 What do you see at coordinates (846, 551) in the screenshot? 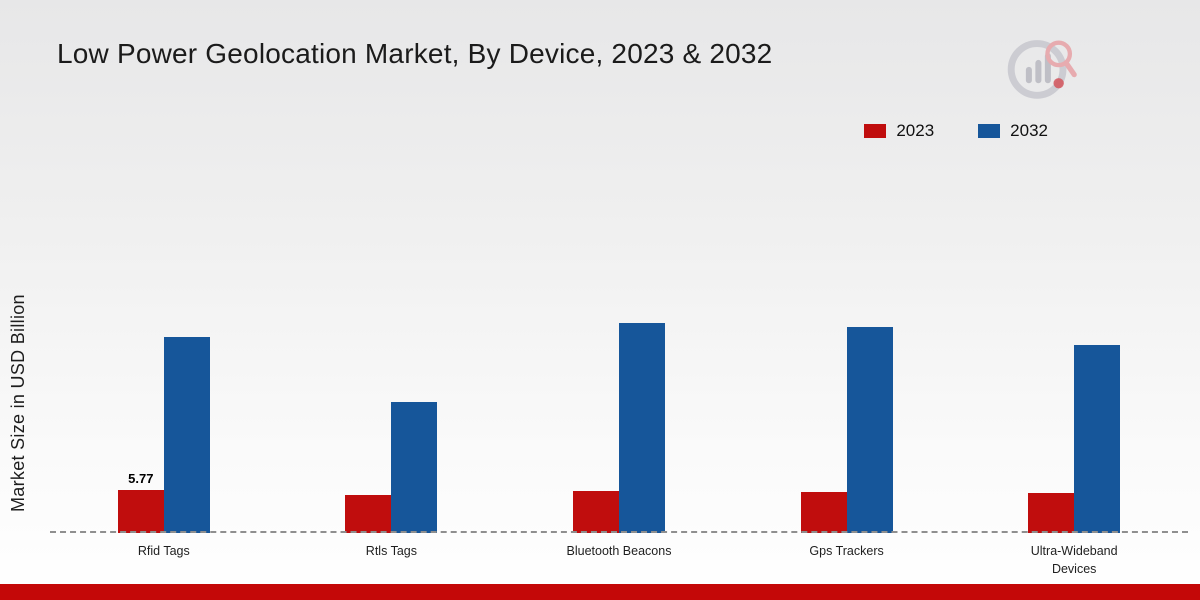
I see `category-label: Gps Trackers` at bounding box center [846, 551].